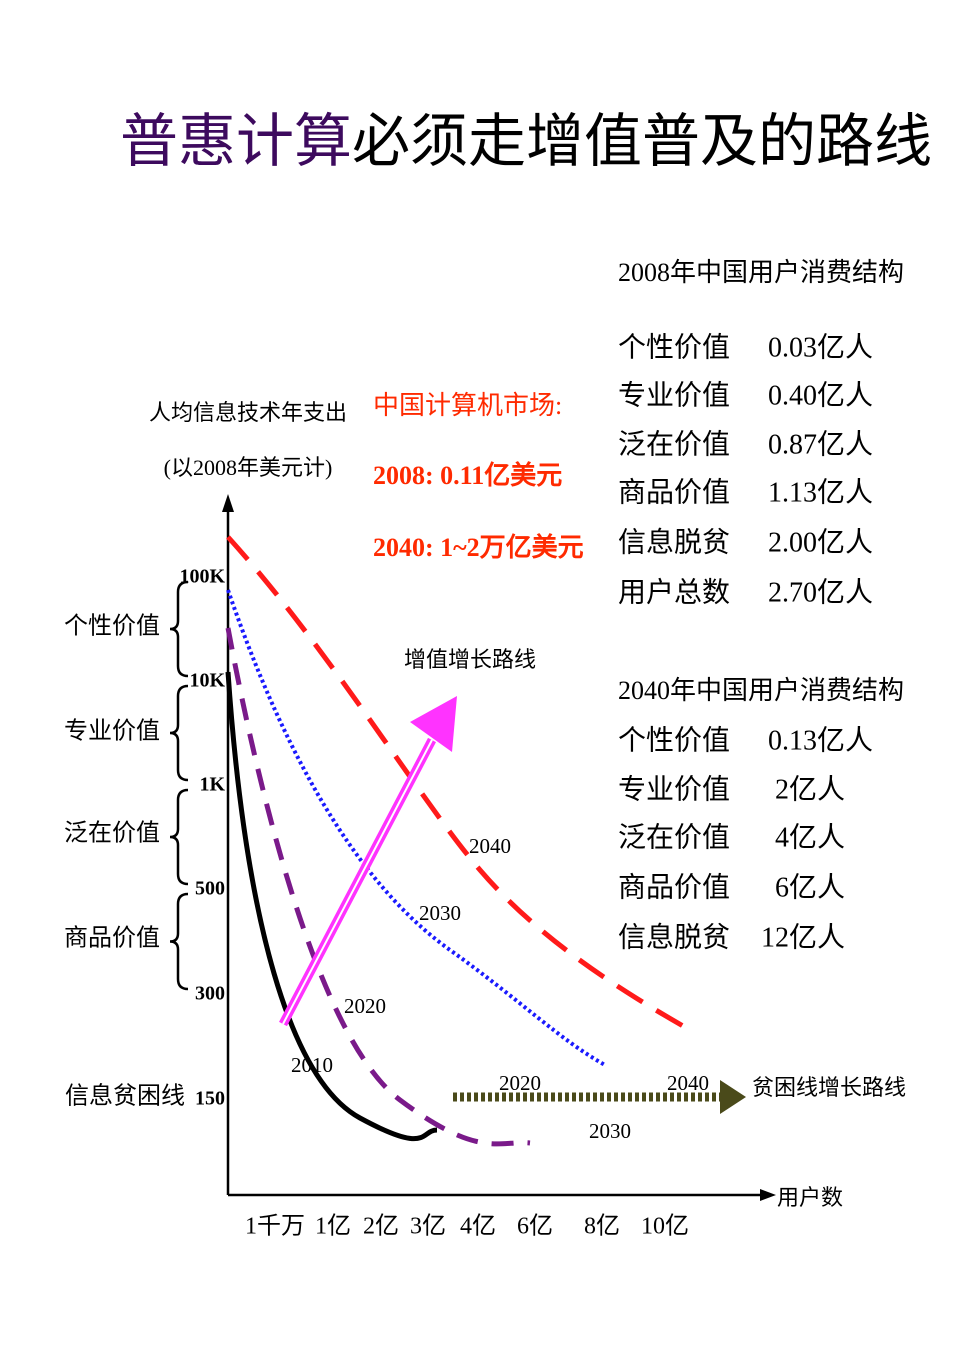 This screenshot has width=960, height=1357. What do you see at coordinates (478, 547) in the screenshot?
I see `market-2040: 2040: 1~2万亿美元` at bounding box center [478, 547].